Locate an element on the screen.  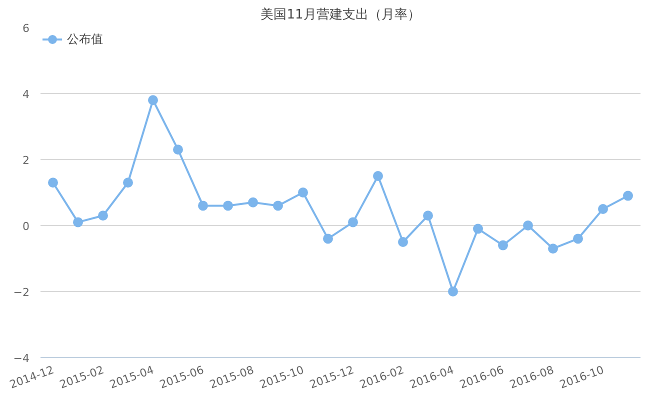
y-tick-label: 4 is located at coordinates (26, 94).